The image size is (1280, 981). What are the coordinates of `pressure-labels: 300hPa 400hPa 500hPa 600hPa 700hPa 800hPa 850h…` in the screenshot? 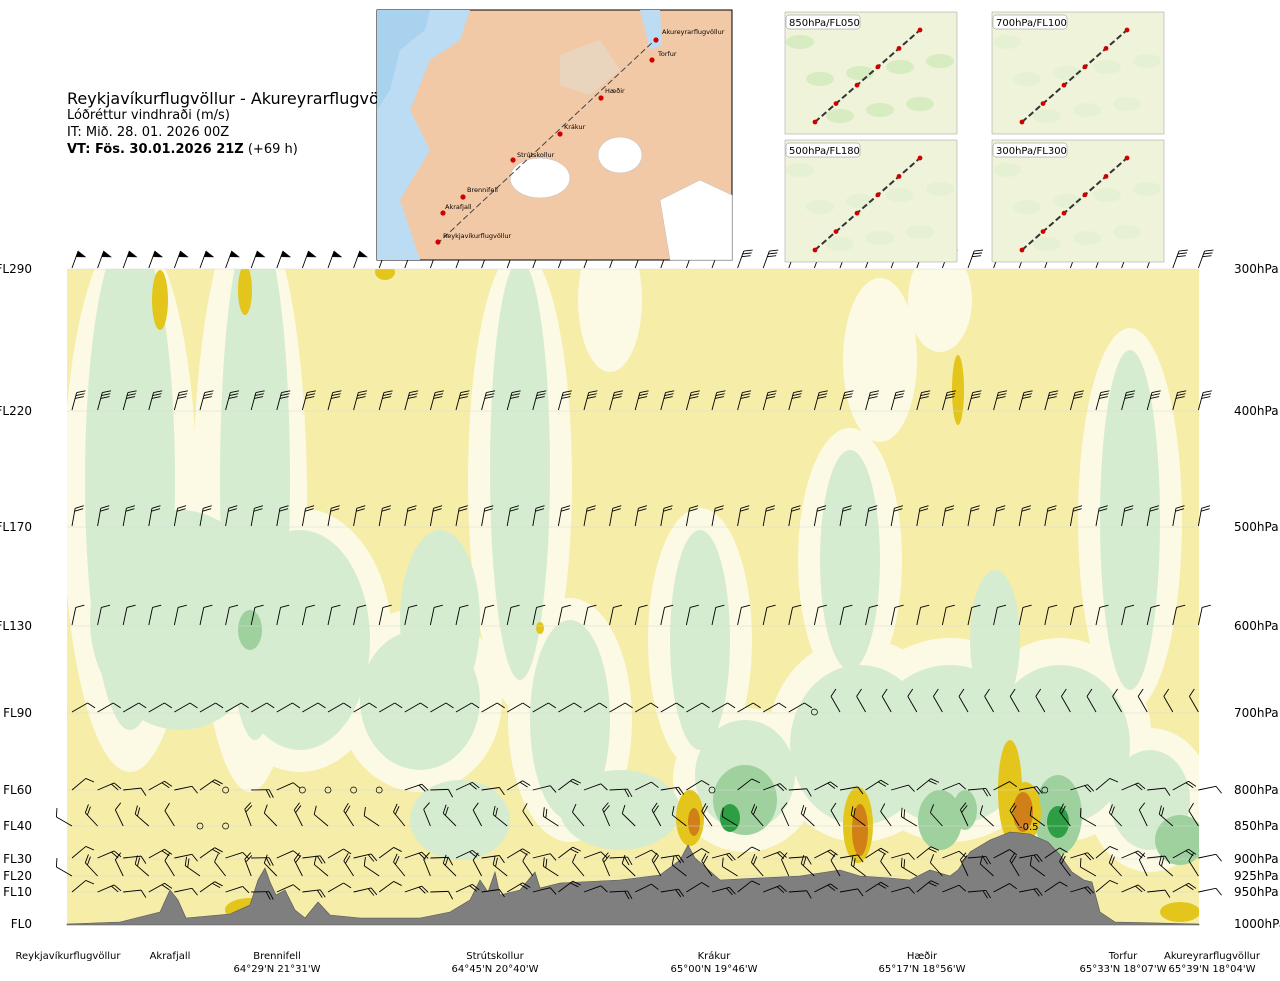 It's located at (1257, 596).